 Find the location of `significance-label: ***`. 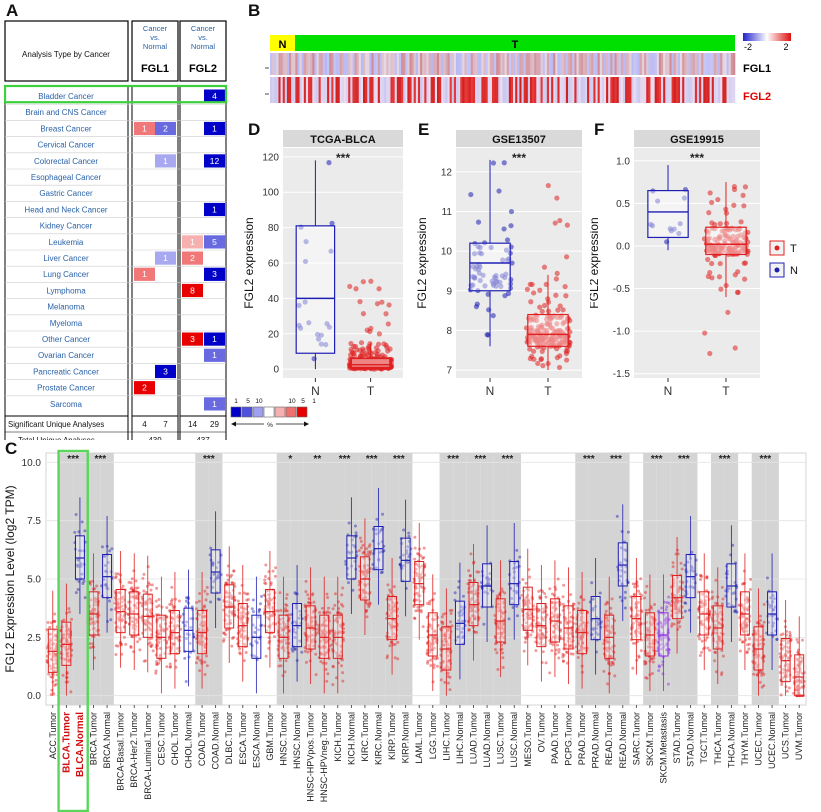

significance-label: *** is located at coordinates (519, 158).